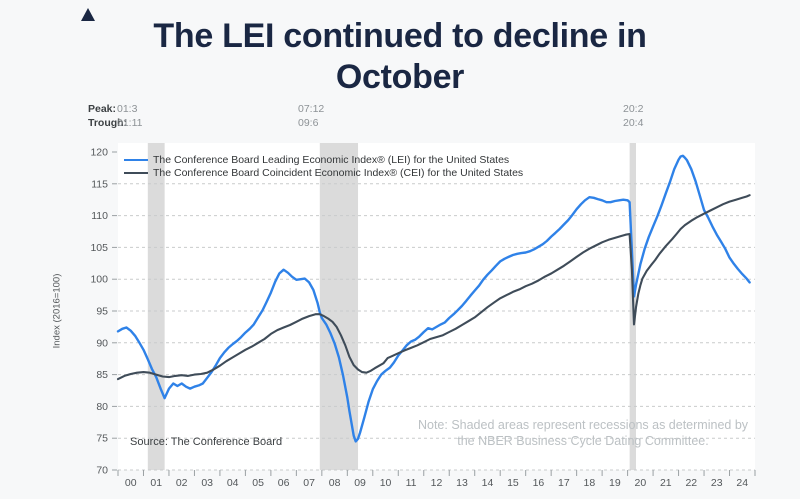  Describe the element at coordinates (156, 483) in the screenshot. I see `x-tick-label: 01` at that location.